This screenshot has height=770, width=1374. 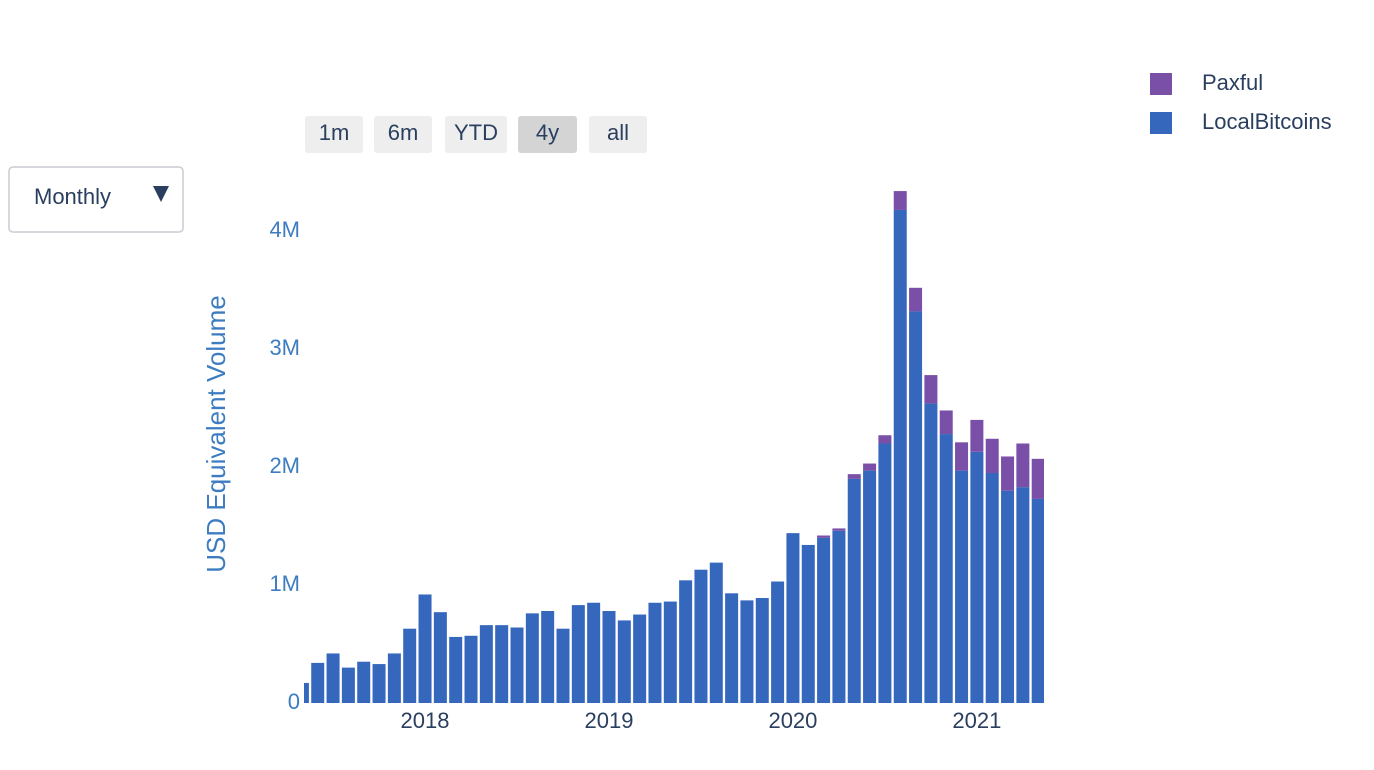 I want to click on range-button-label: all, so click(x=618, y=132).